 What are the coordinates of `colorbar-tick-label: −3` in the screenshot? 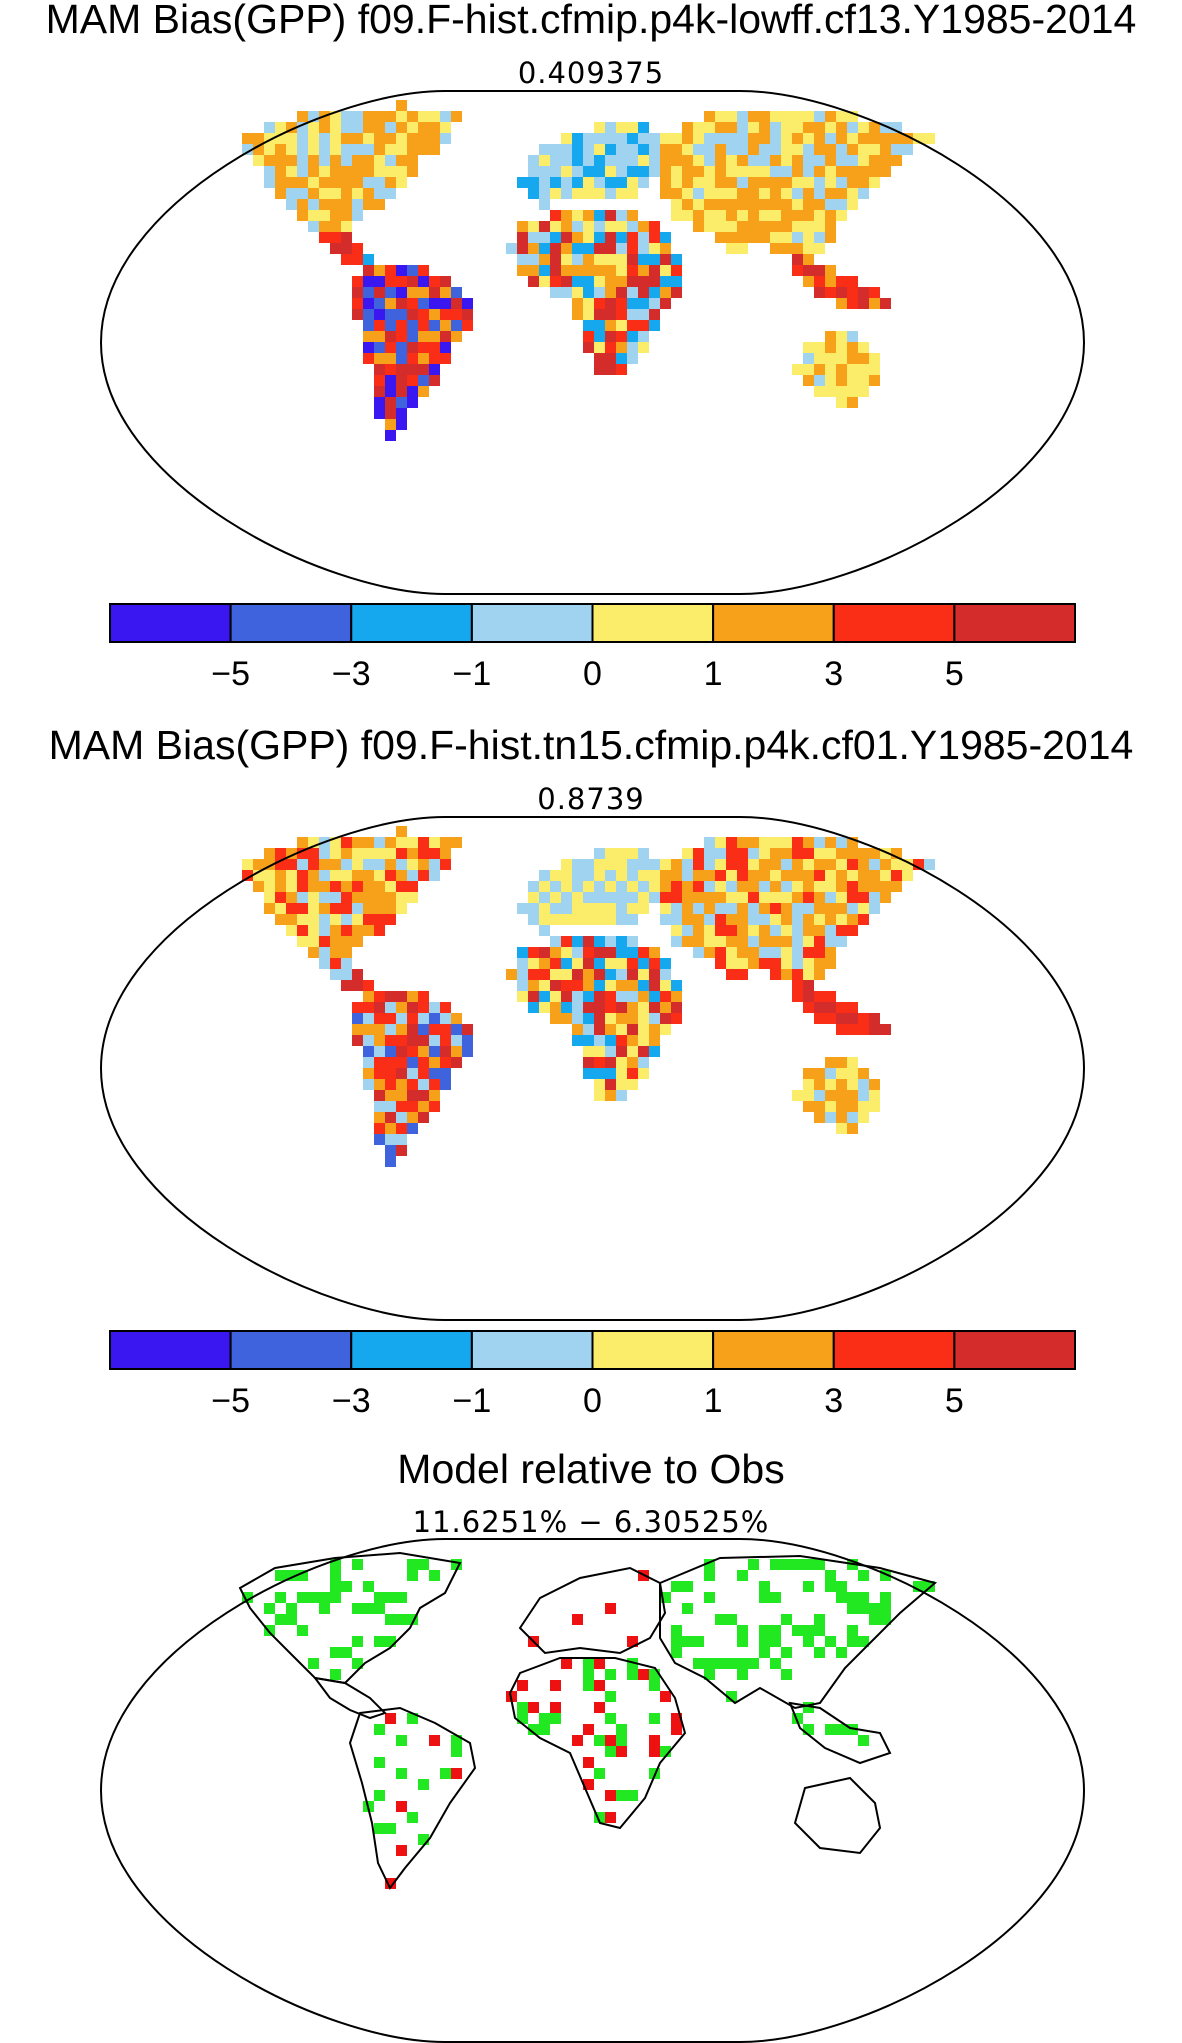 It's located at (351, 1401).